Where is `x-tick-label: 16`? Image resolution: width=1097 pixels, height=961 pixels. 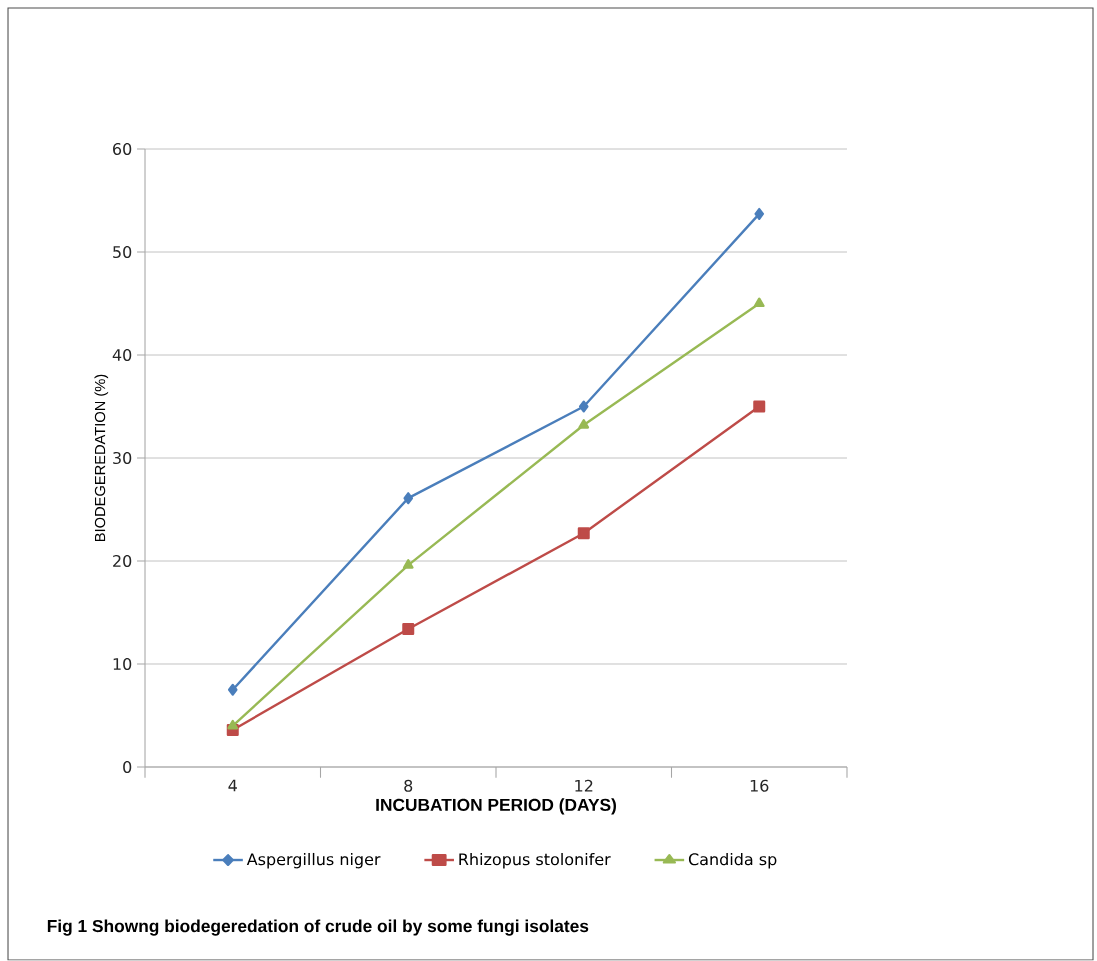 x-tick-label: 16 is located at coordinates (759, 786).